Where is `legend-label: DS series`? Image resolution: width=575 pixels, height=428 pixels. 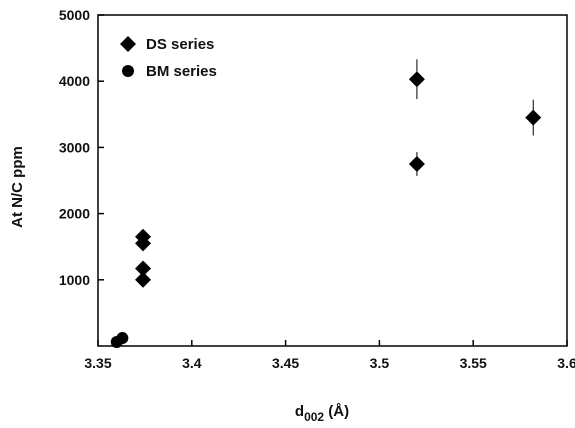 legend-label: DS series is located at coordinates (180, 44).